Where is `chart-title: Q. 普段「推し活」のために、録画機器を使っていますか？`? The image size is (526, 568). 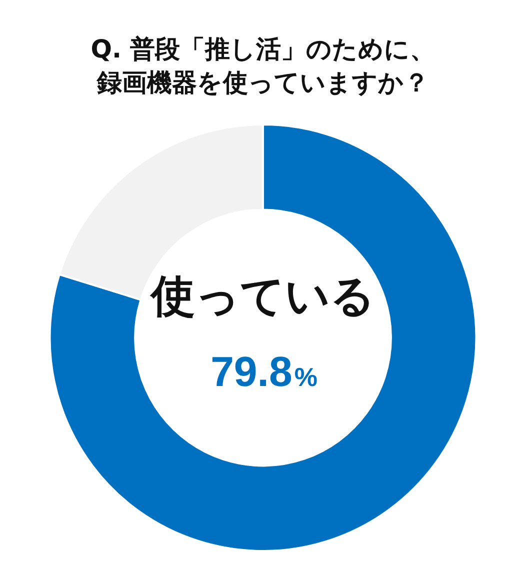 chart-title: Q. 普段「推し活」のために、録画機器を使っていますか？ is located at coordinates (263, 66).